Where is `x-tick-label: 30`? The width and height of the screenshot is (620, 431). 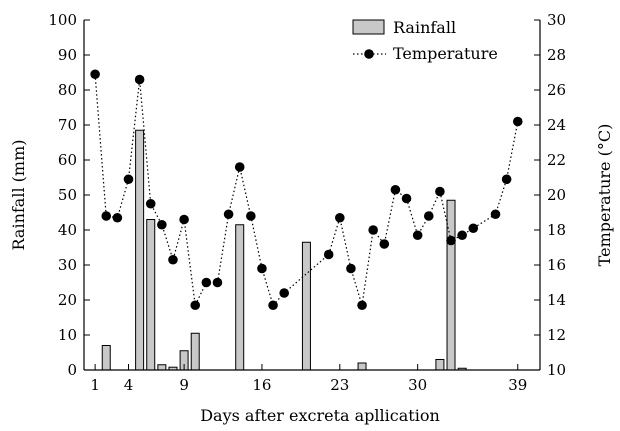
x-tick-label: 30 is located at coordinates (417, 385).